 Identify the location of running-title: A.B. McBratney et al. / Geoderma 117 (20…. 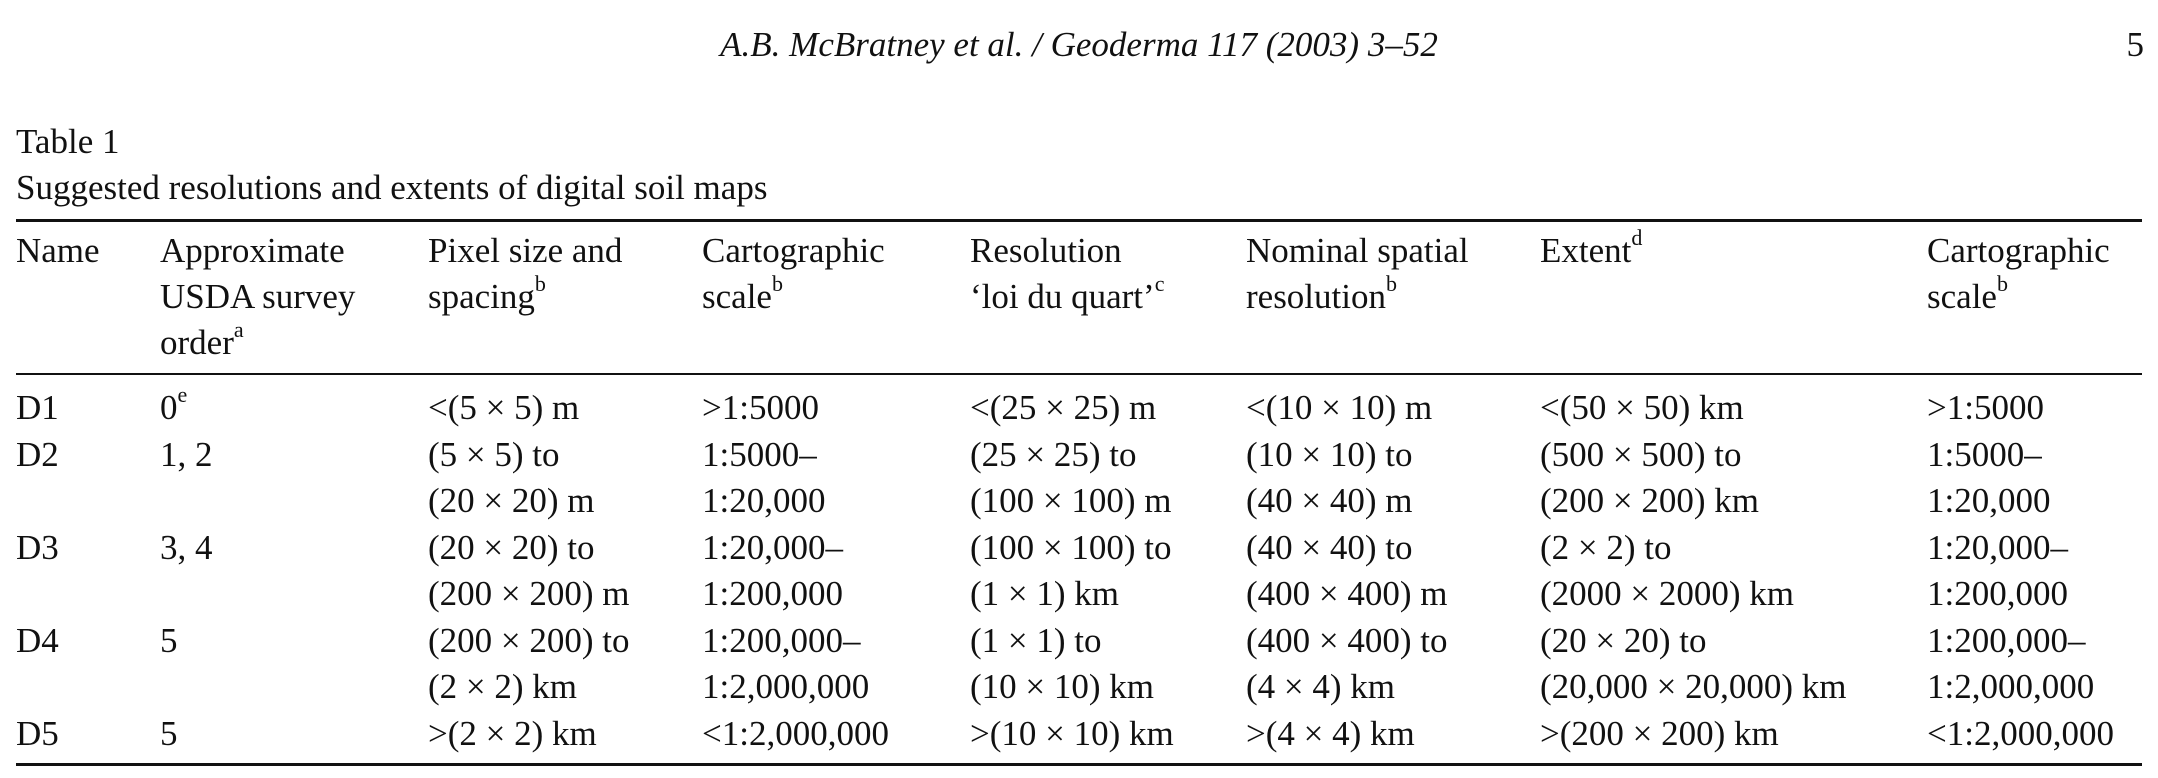
(1079, 44).